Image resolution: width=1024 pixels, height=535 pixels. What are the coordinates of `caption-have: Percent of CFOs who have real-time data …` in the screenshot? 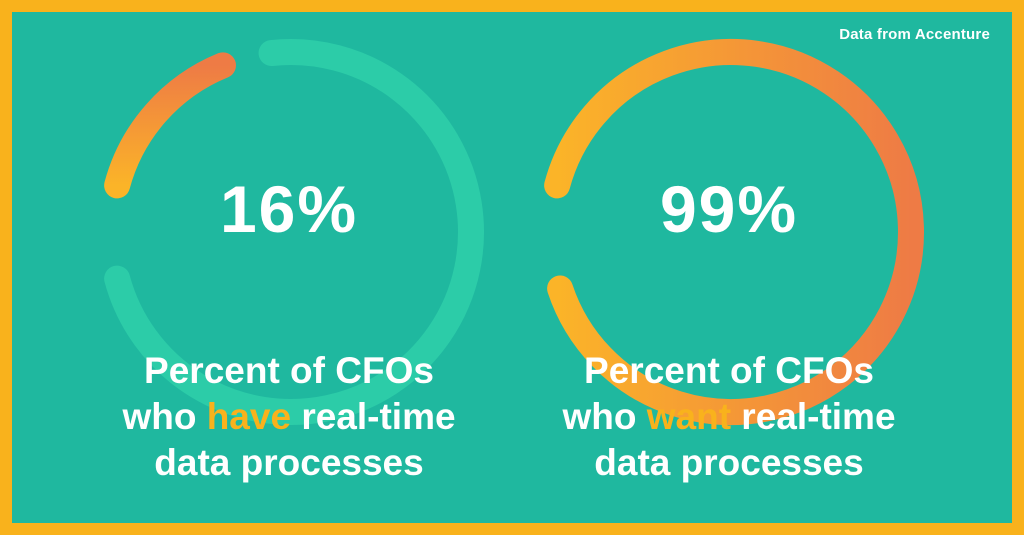 It's located at (289, 417).